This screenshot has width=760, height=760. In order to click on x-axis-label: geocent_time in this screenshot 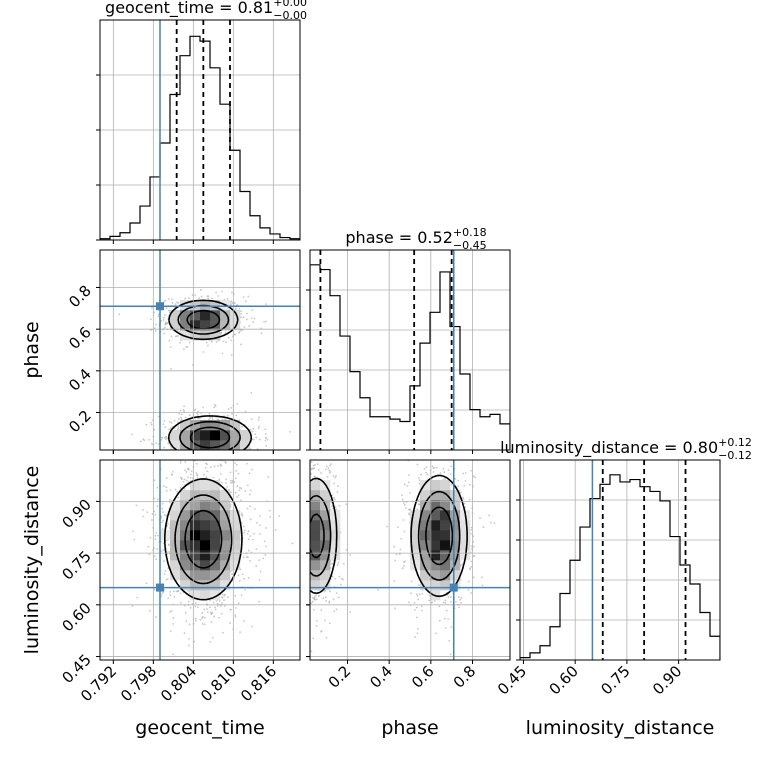, I will do `click(199, 728)`.